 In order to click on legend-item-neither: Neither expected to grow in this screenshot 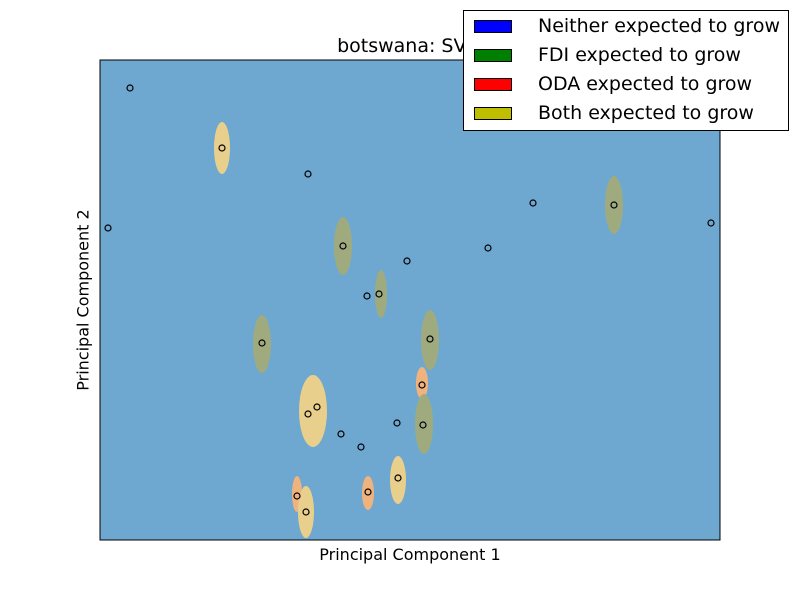, I will do `click(627, 26)`.